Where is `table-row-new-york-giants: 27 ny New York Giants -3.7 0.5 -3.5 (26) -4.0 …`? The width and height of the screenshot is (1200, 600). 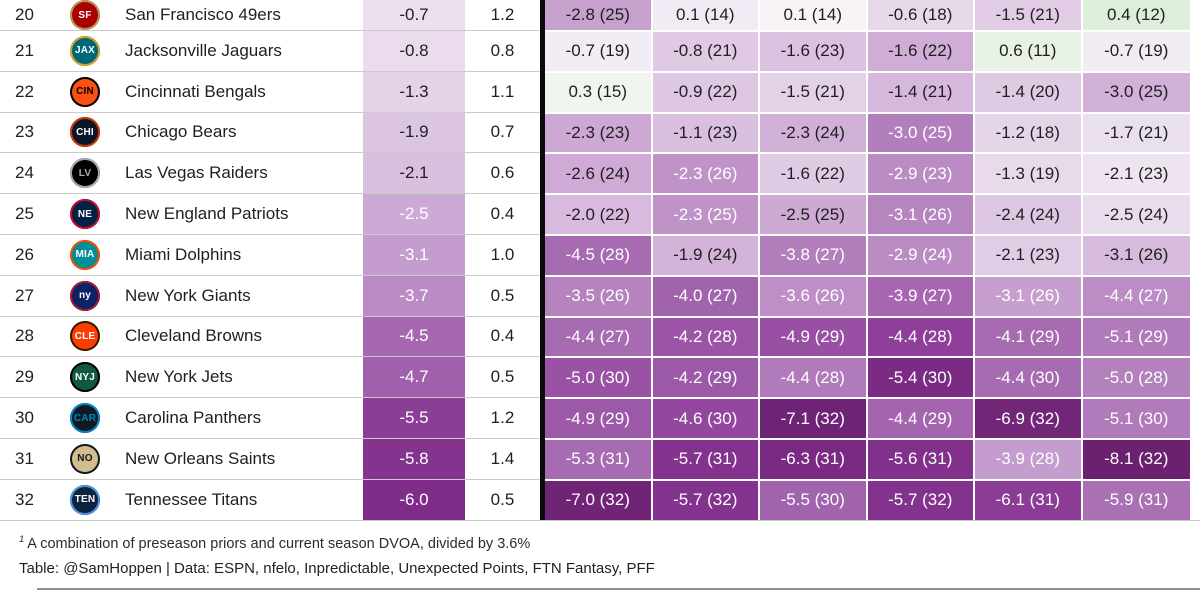
table-row-new-york-giants: 27 ny New York Giants -3.7 0.5 -3.5 (26) -4.0 … is located at coordinates (595, 295).